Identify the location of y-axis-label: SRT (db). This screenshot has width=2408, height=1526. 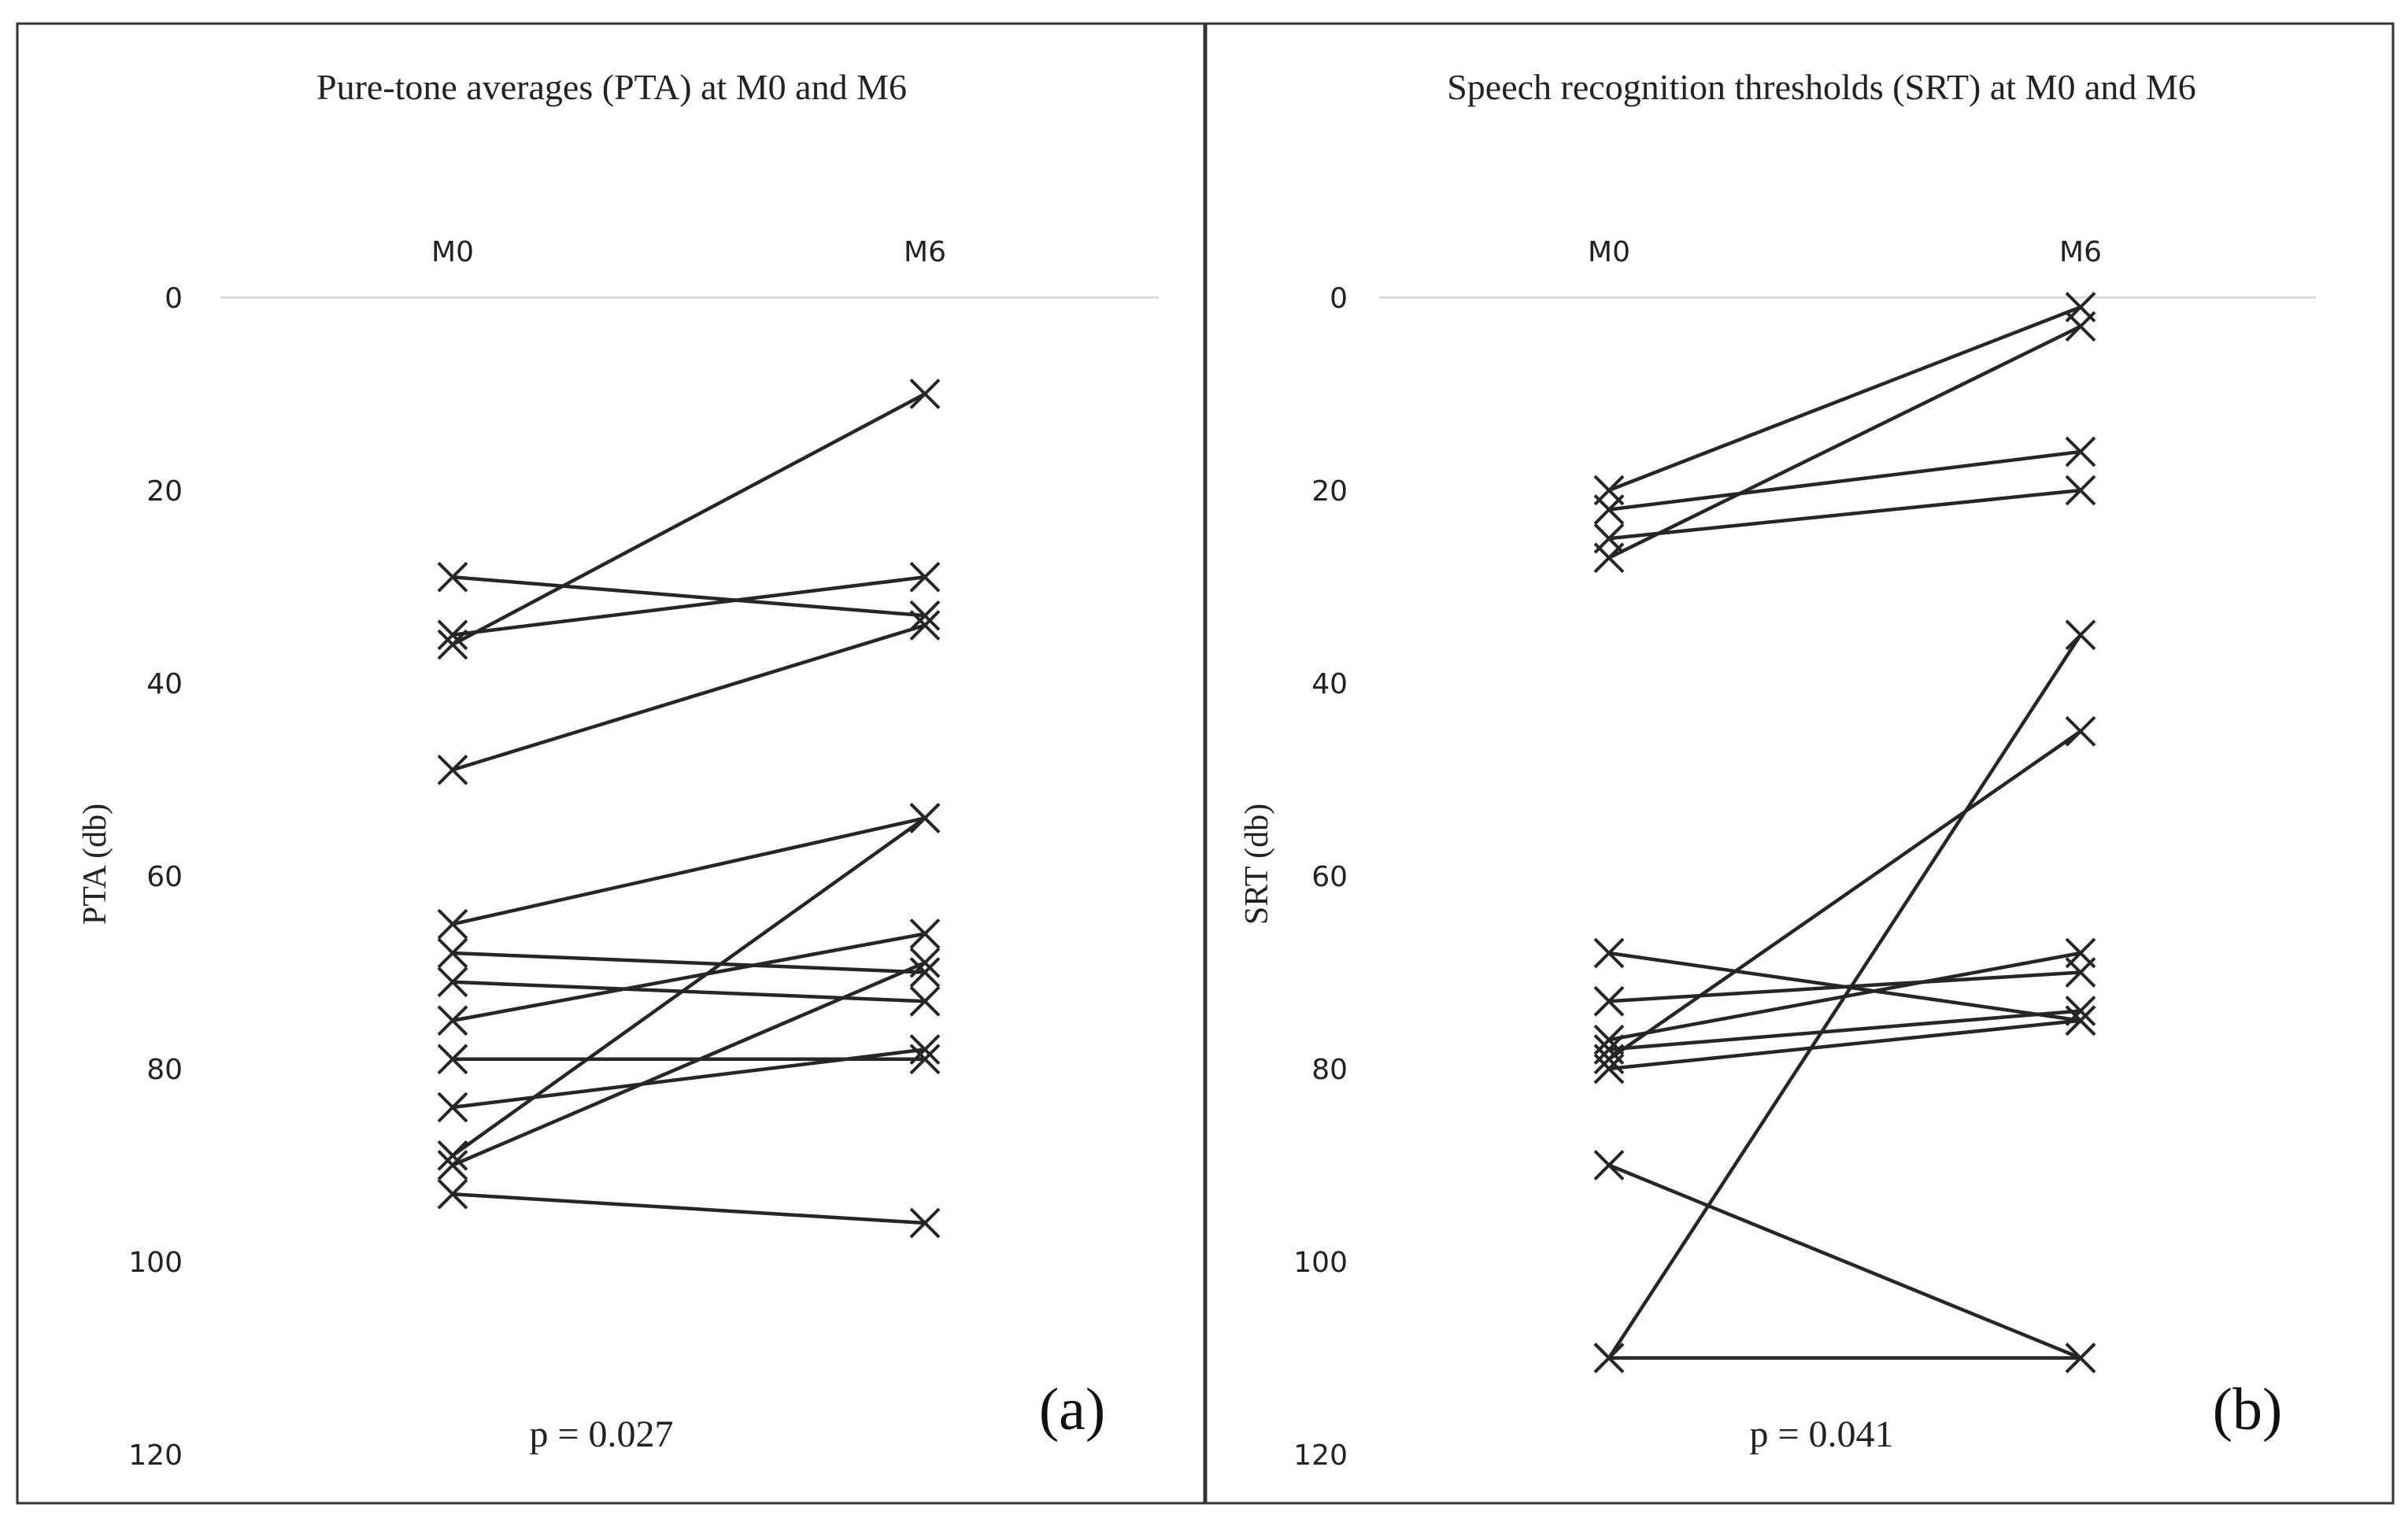
(1257, 864).